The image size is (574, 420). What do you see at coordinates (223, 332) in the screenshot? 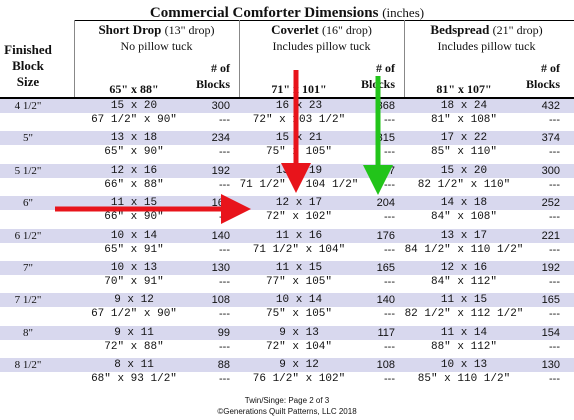
I see `block-count: 99` at bounding box center [223, 332].